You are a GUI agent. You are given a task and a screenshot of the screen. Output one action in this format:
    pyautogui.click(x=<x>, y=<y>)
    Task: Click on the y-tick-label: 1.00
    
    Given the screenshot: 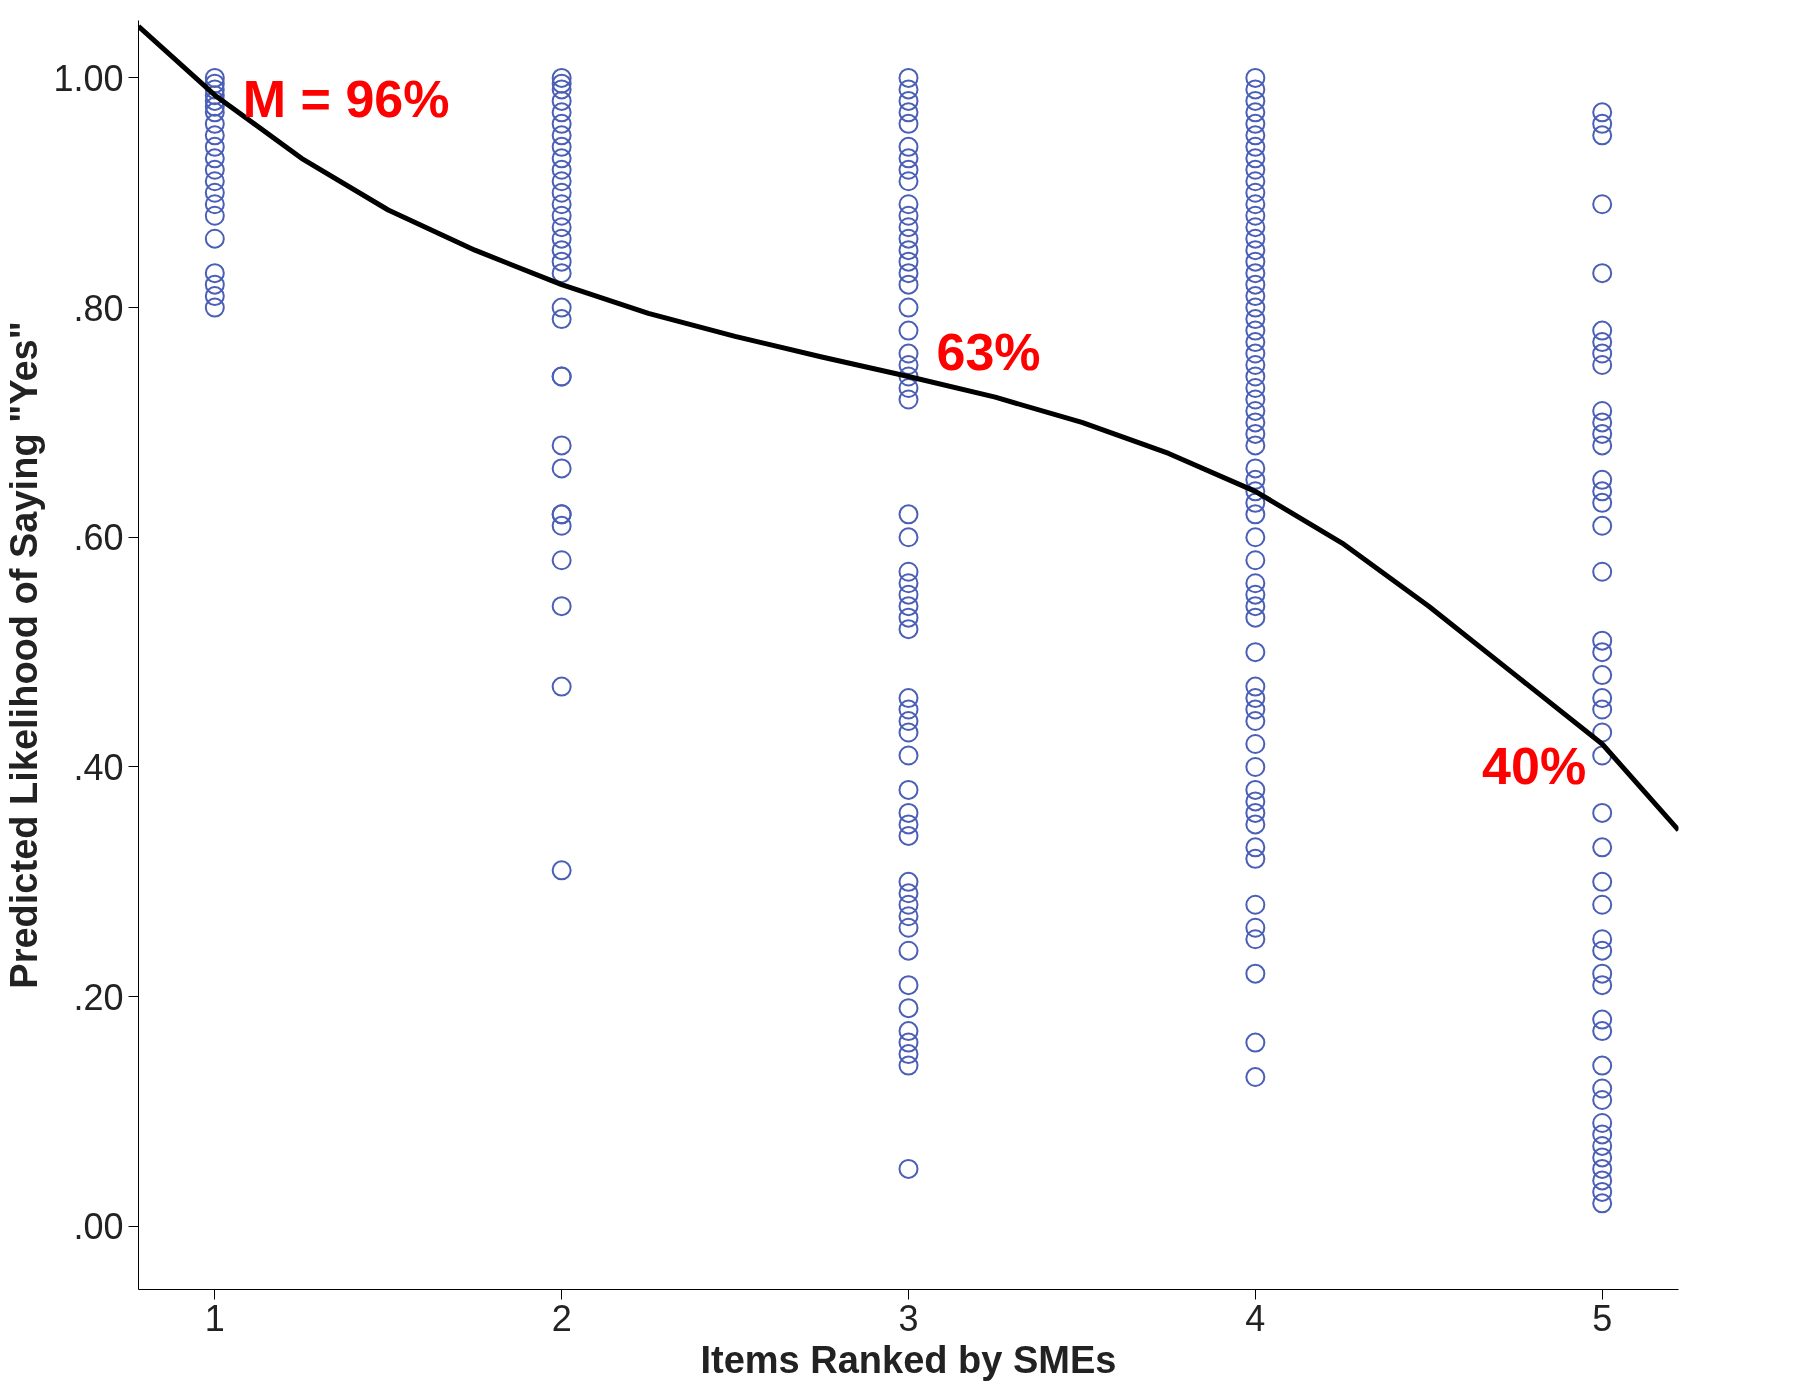 What is the action you would take?
    pyautogui.click(x=88, y=78)
    